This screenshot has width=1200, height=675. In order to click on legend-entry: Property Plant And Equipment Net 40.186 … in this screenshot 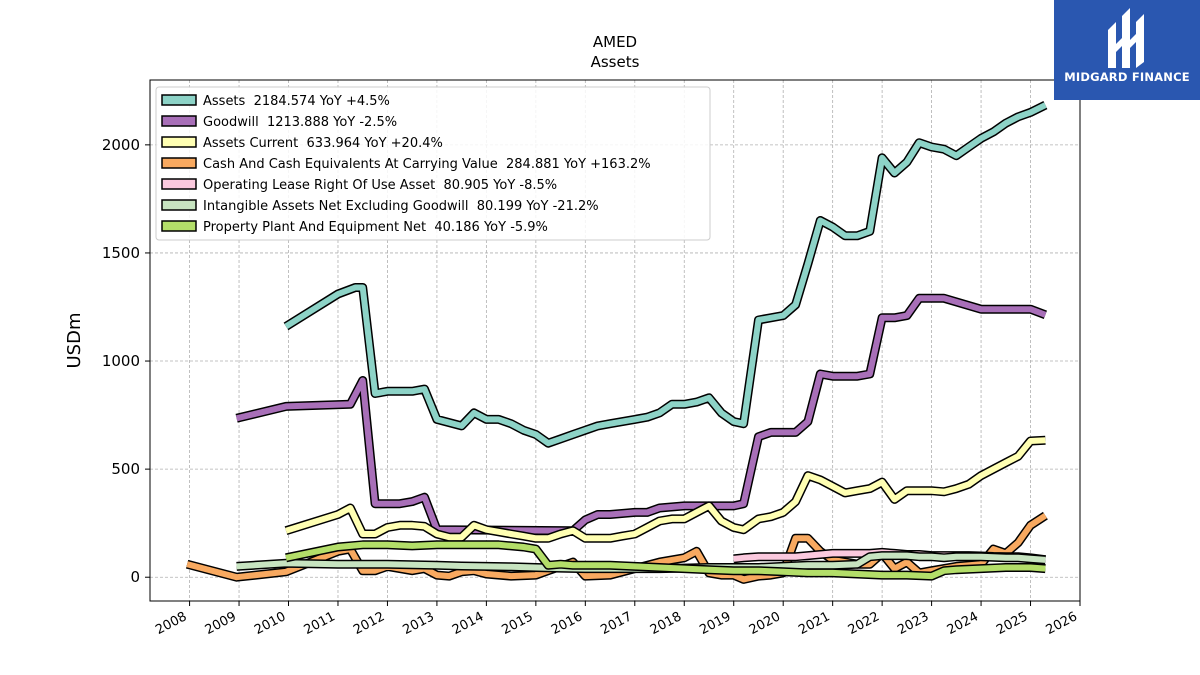, I will do `click(375, 227)`.